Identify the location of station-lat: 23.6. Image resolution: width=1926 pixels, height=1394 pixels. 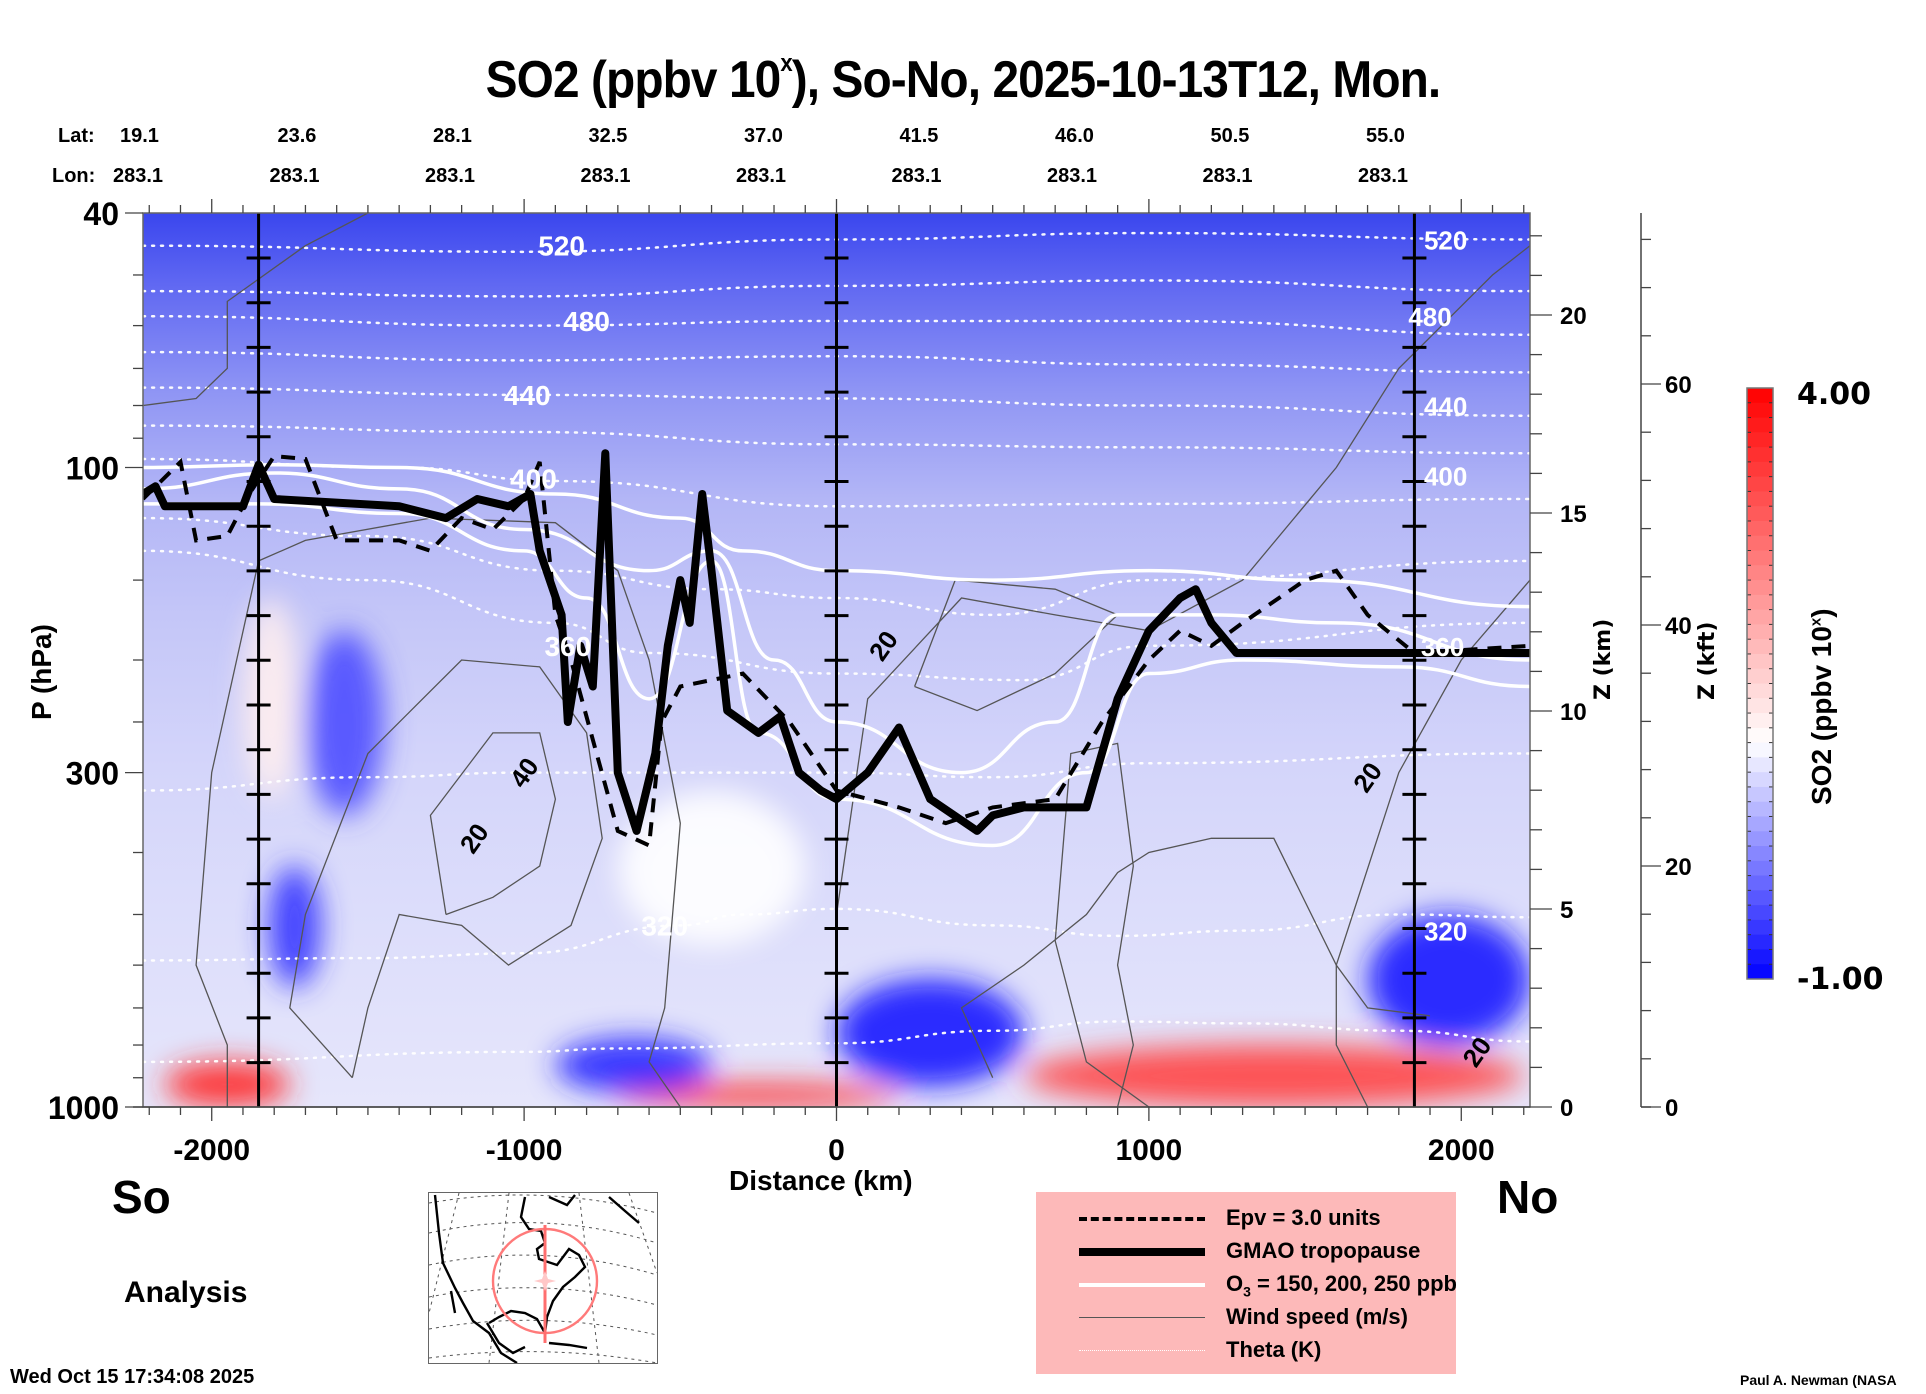
(297, 136).